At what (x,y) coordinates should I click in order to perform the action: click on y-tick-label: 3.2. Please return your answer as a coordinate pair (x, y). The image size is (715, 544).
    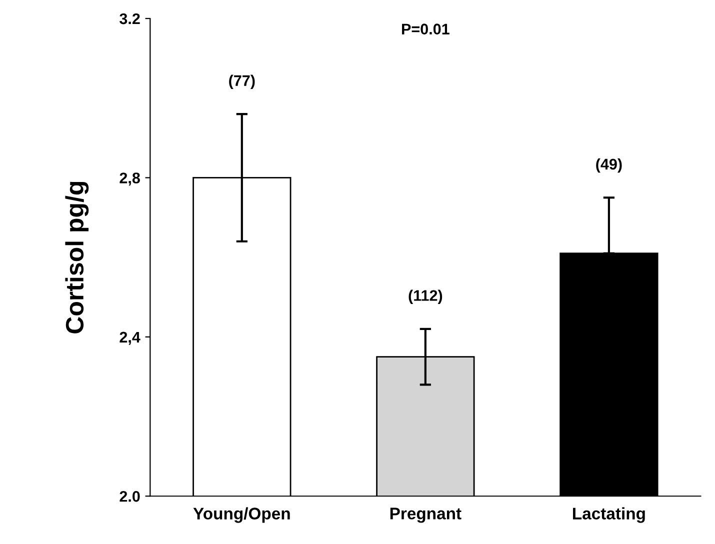
    Looking at the image, I should click on (130, 18).